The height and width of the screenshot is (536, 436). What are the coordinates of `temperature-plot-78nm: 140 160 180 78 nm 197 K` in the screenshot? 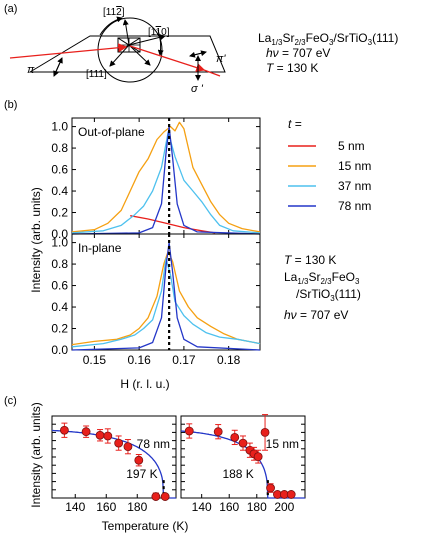 It's located at (114, 464).